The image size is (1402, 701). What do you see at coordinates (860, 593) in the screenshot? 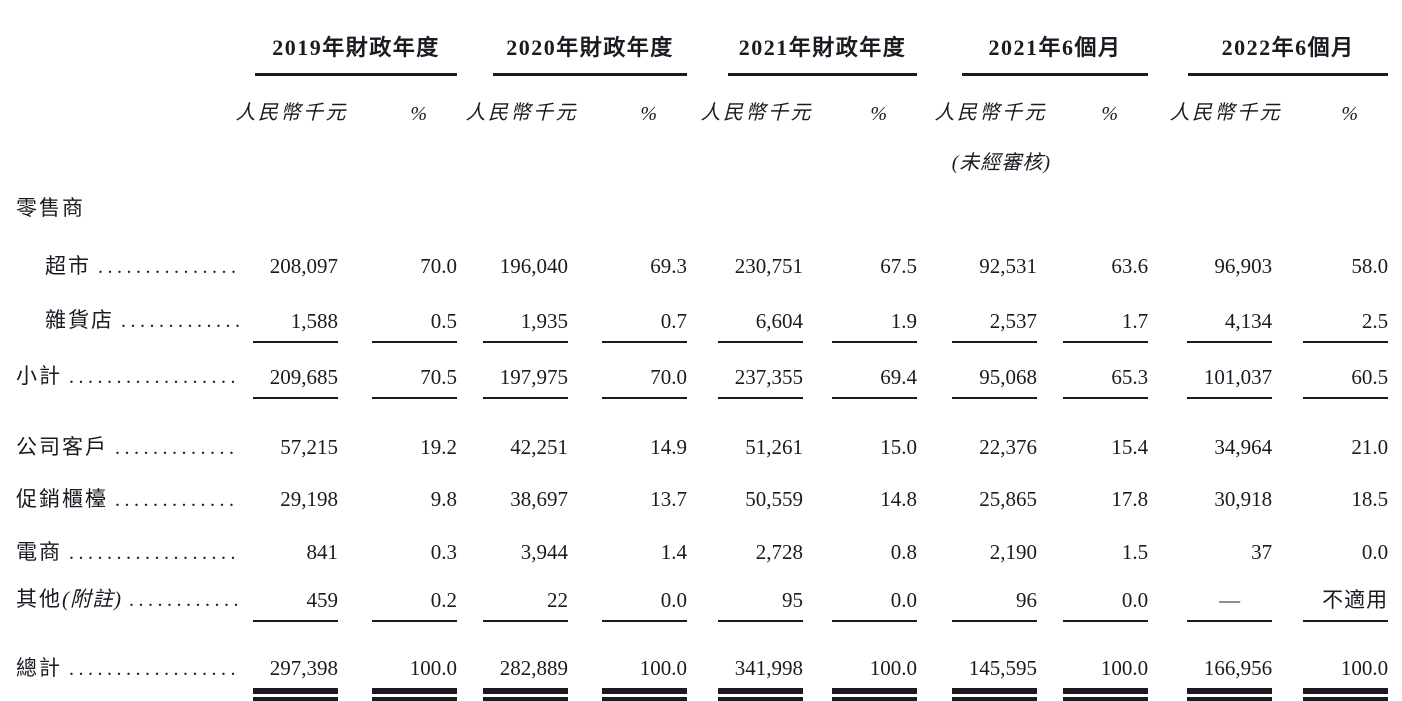
I see `cell-percent: 0.0` at bounding box center [860, 593].